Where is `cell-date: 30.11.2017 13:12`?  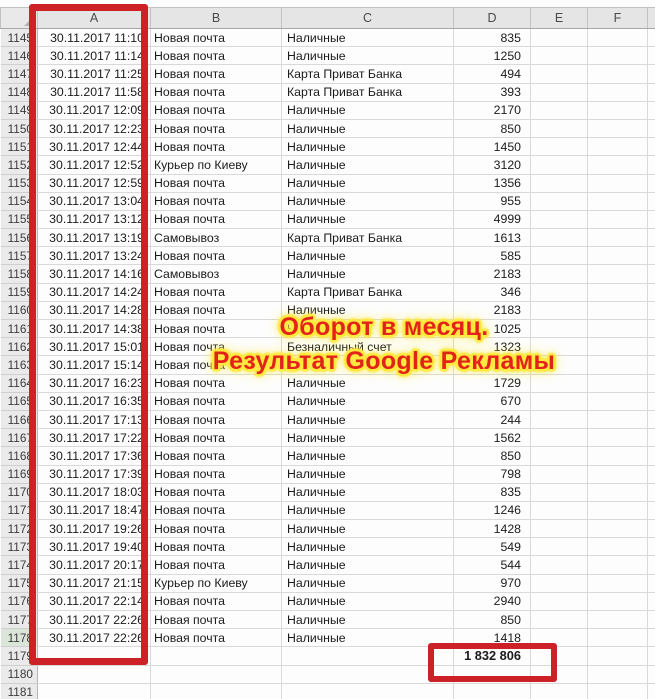 cell-date: 30.11.2017 13:12 is located at coordinates (94, 220).